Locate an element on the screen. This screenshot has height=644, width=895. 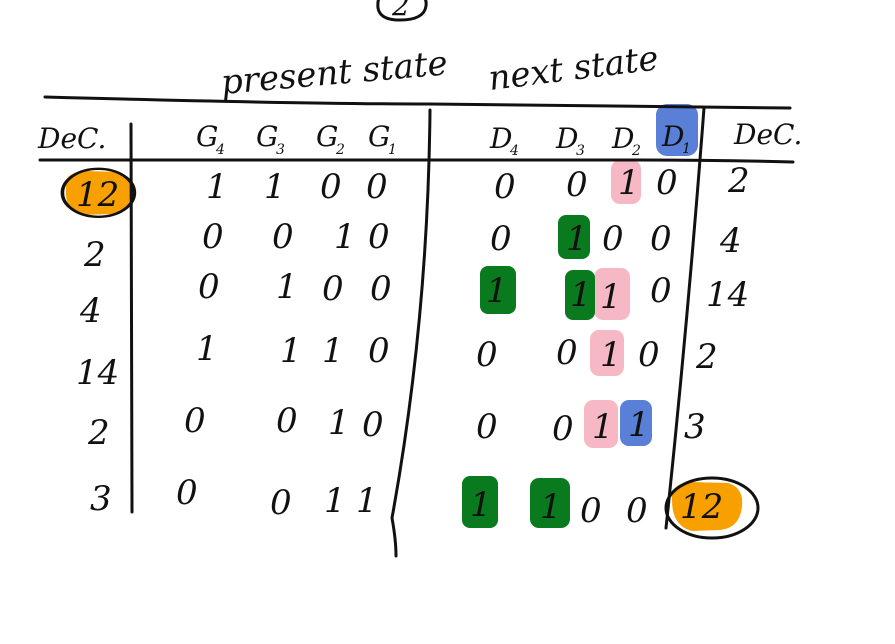
highlight-pink-row3 is located at coordinates (612, 294).